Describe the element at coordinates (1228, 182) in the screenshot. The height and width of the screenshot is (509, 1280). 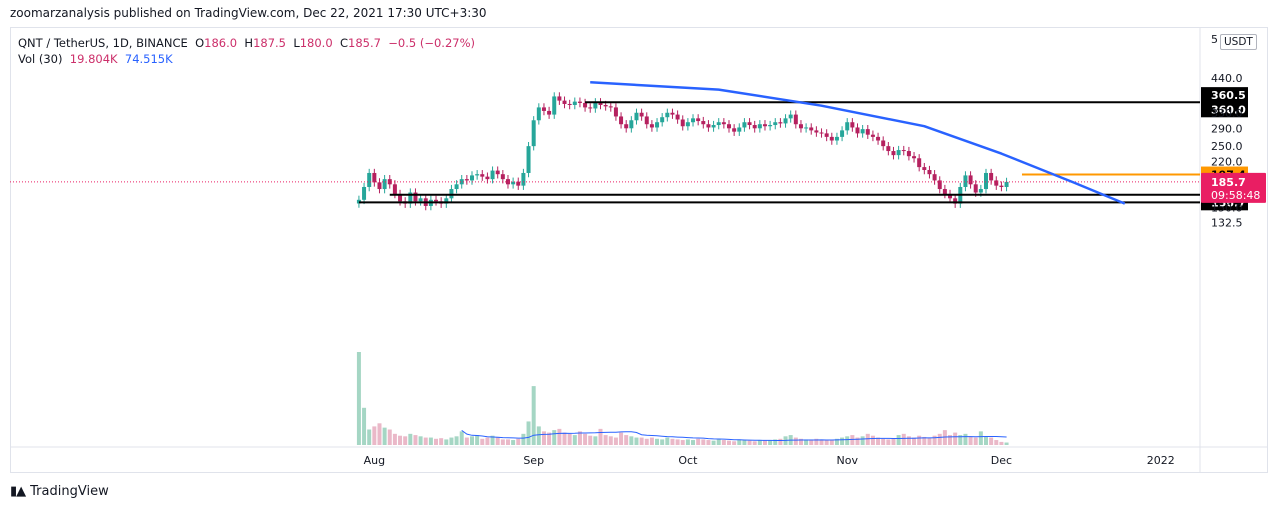
I see `last-price-label: 185.7` at that location.